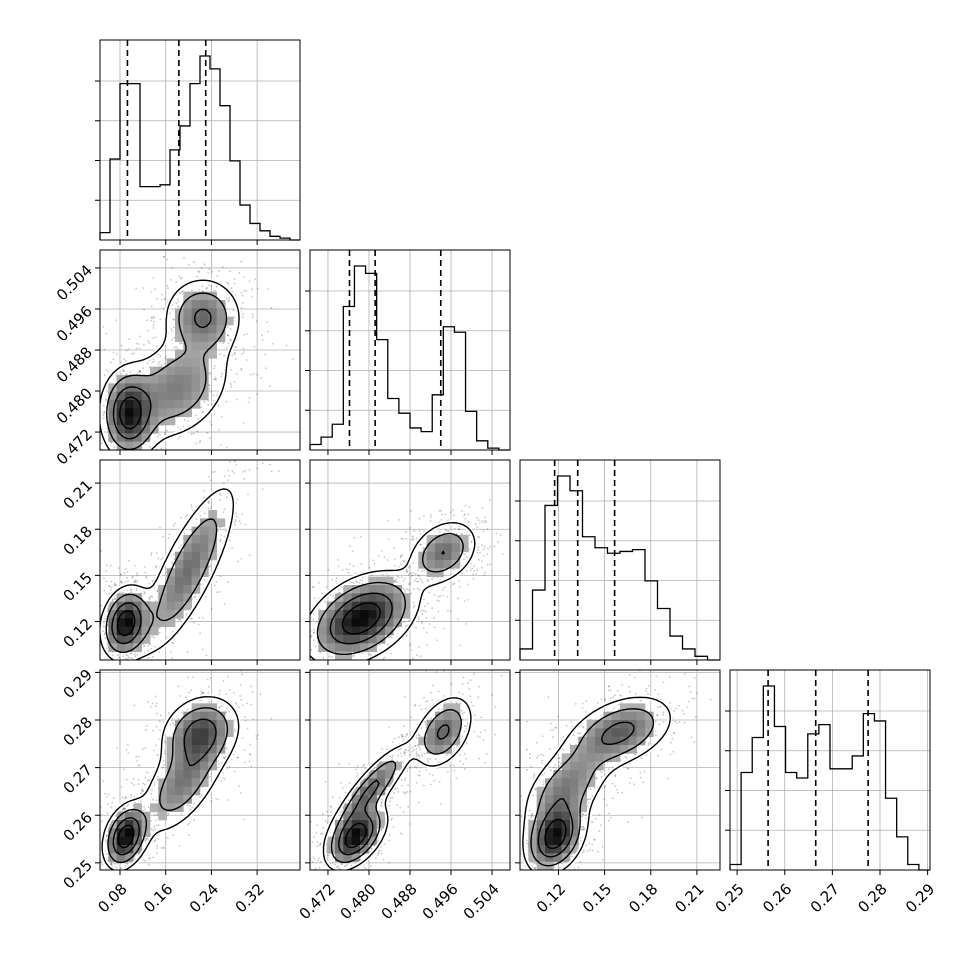 This screenshot has height=970, width=970. I want to click on histogram-step-line, so click(829, 778).